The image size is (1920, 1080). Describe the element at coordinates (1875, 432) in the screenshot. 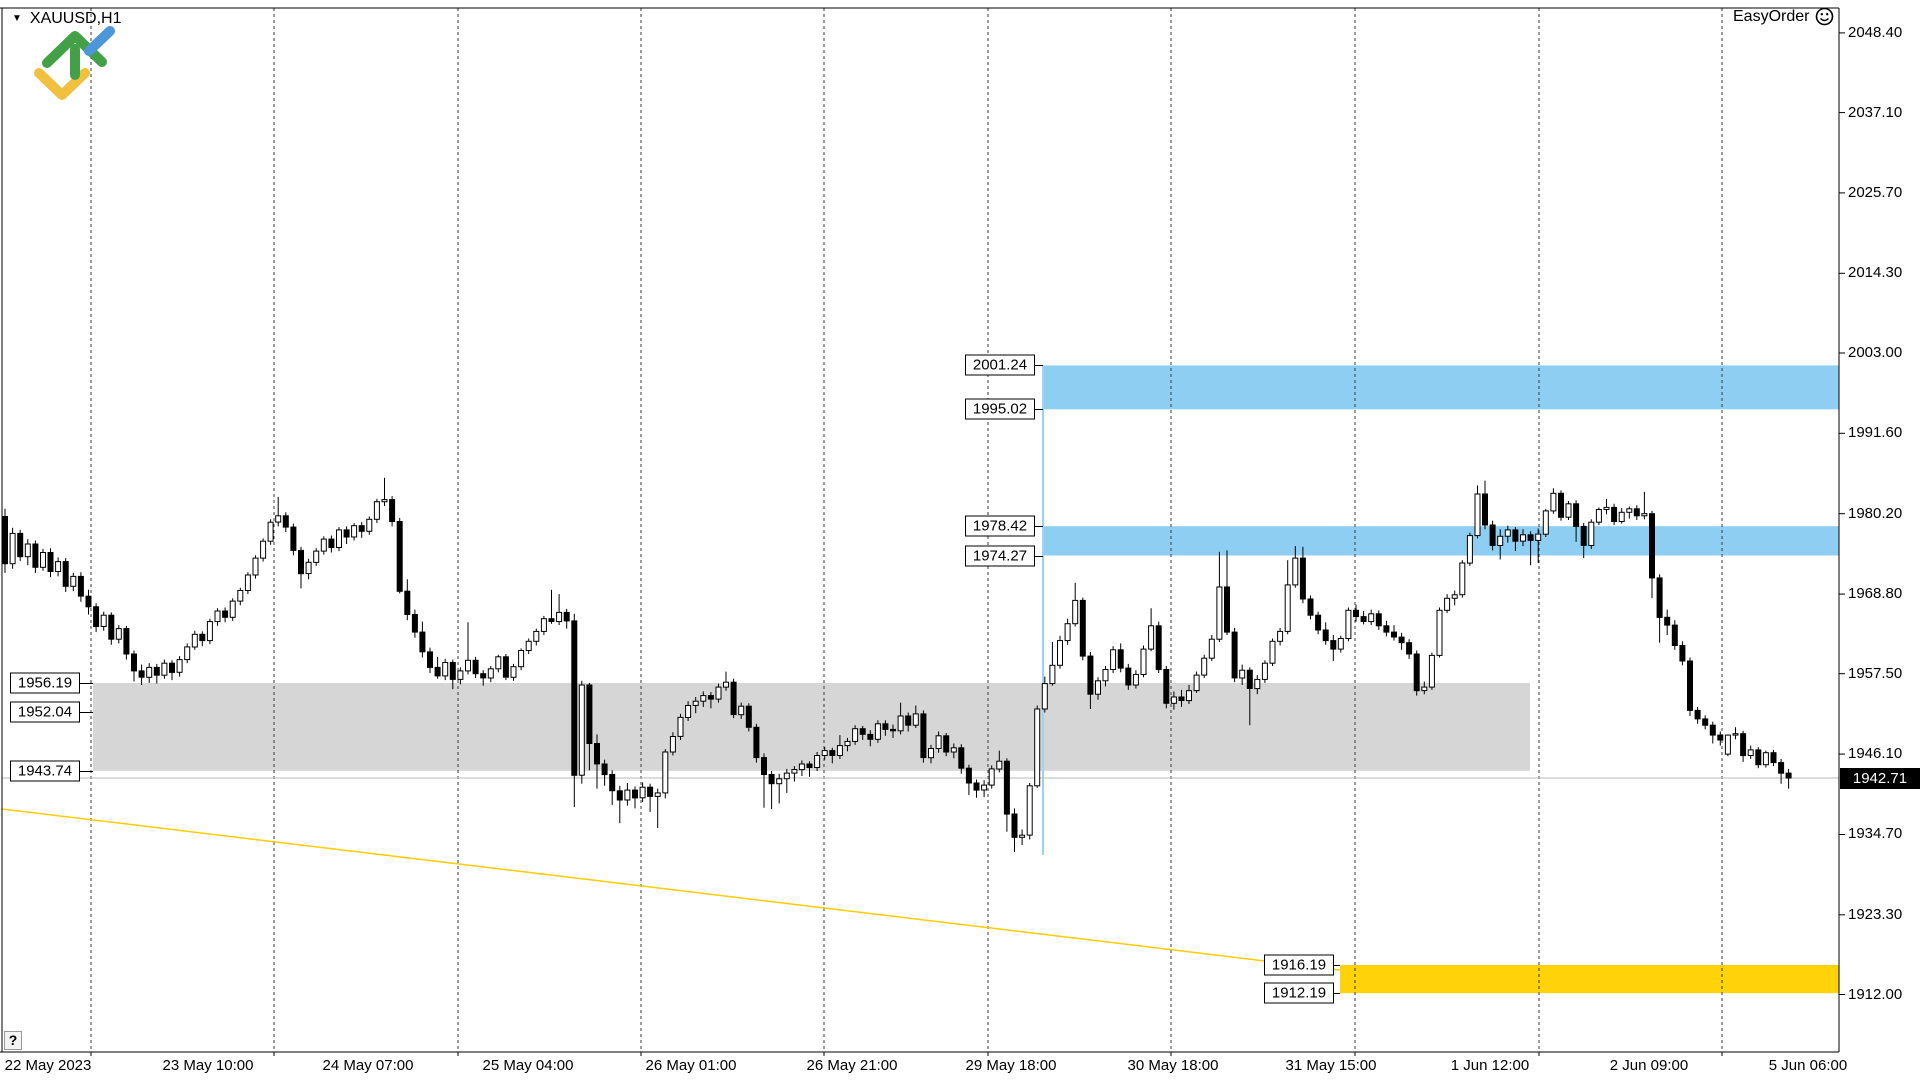

I see `price-axis-label: 1991.60` at that location.